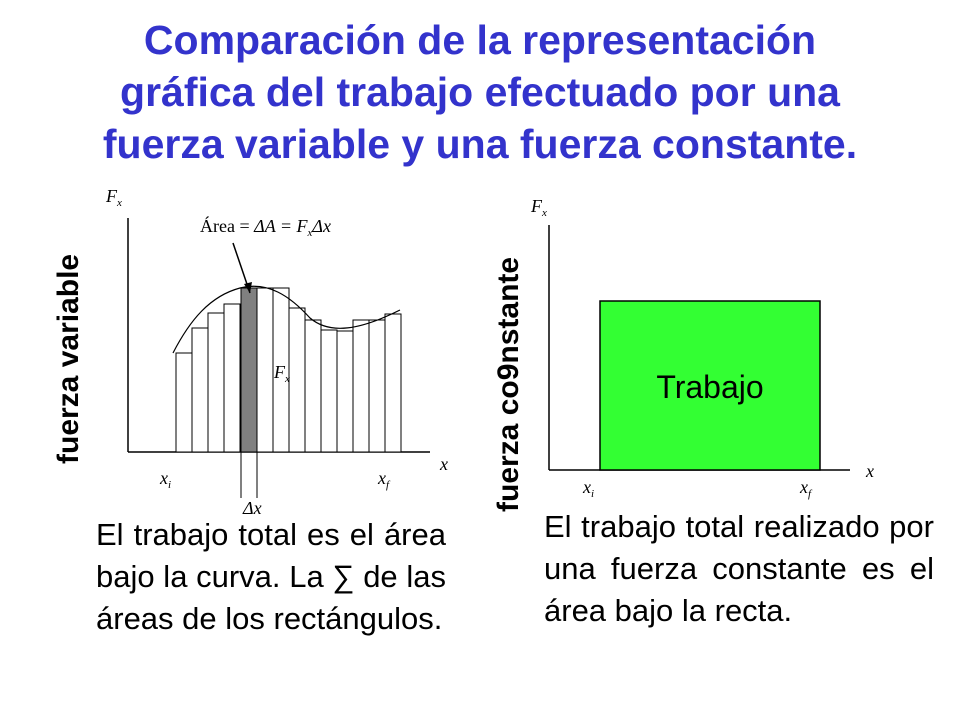  I want to click on force-curve, so click(286, 319).